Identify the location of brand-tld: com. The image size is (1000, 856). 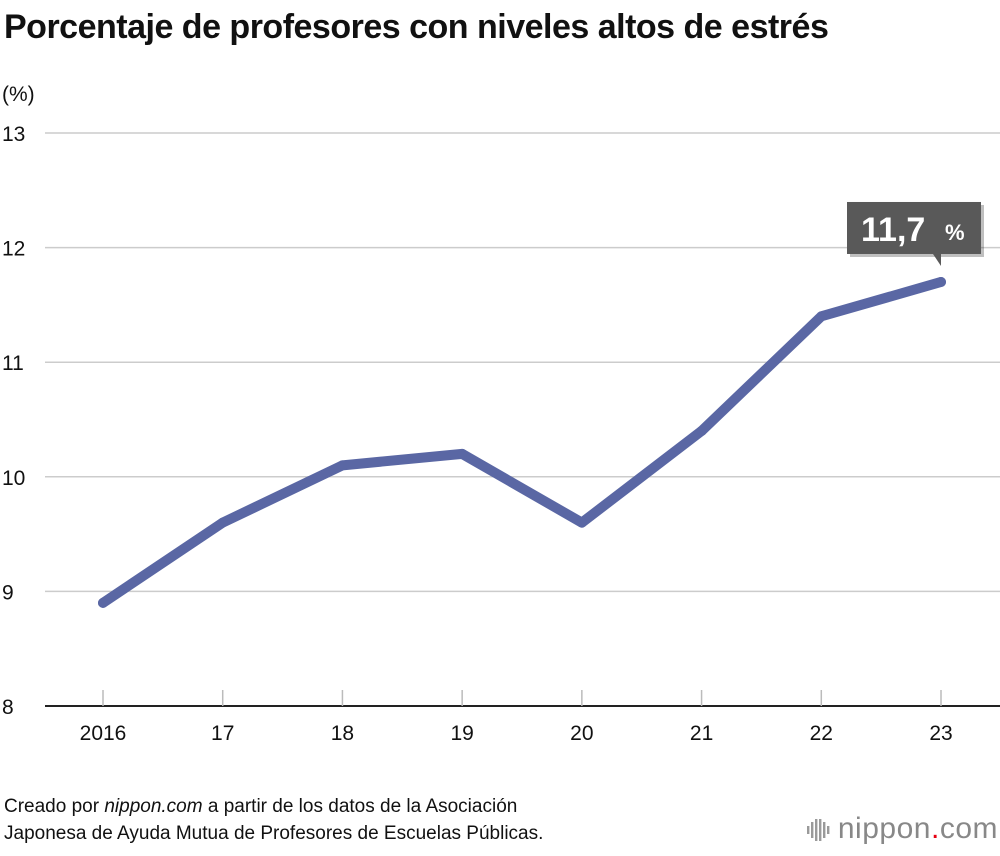
(968, 828).